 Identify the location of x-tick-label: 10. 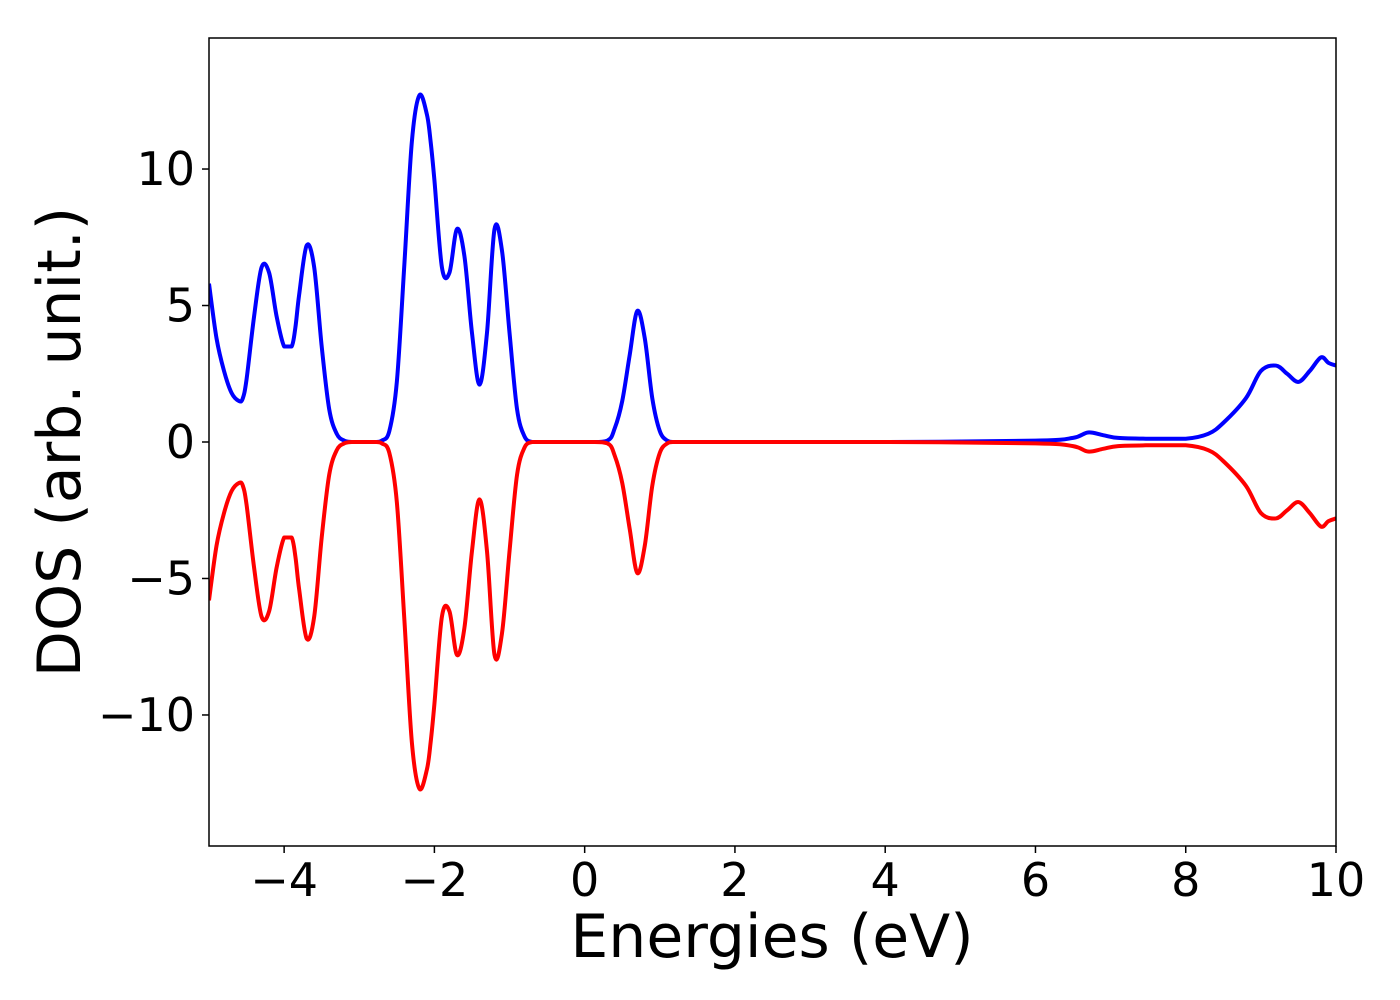
(1336, 880).